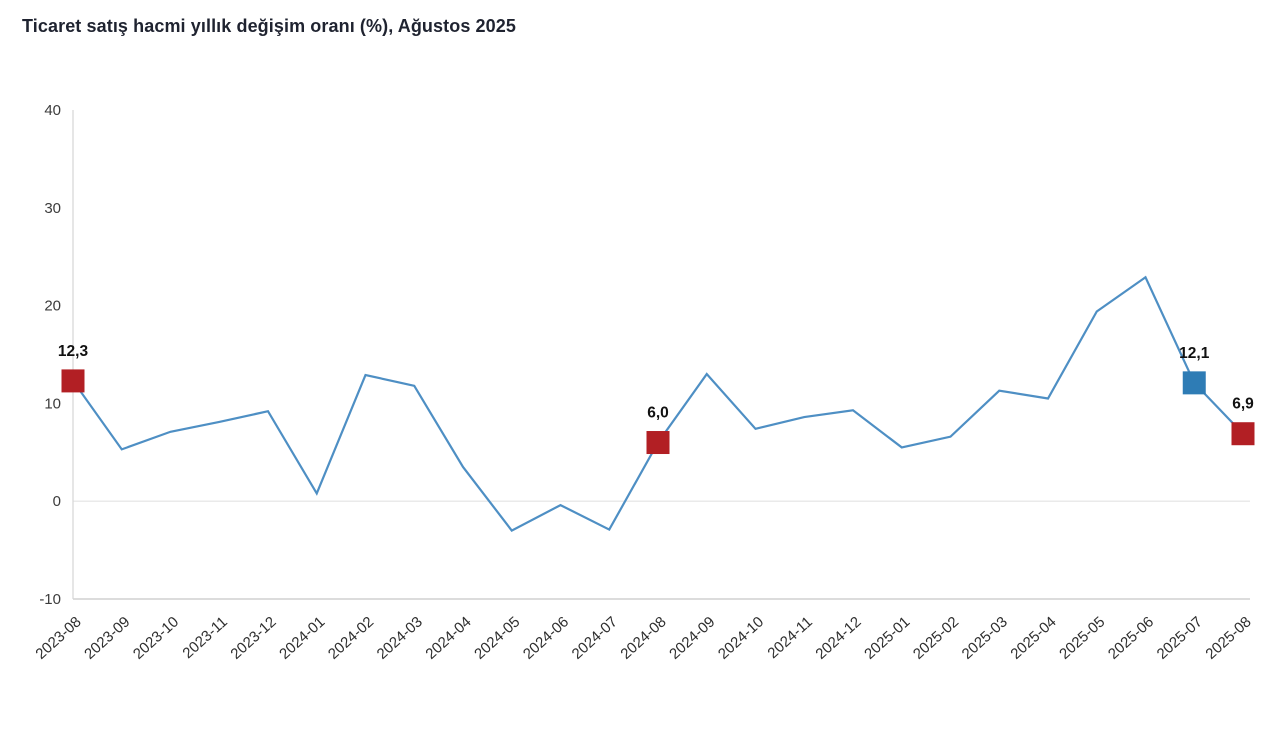  Describe the element at coordinates (50, 599) in the screenshot. I see `y-tick-label: -10` at that location.